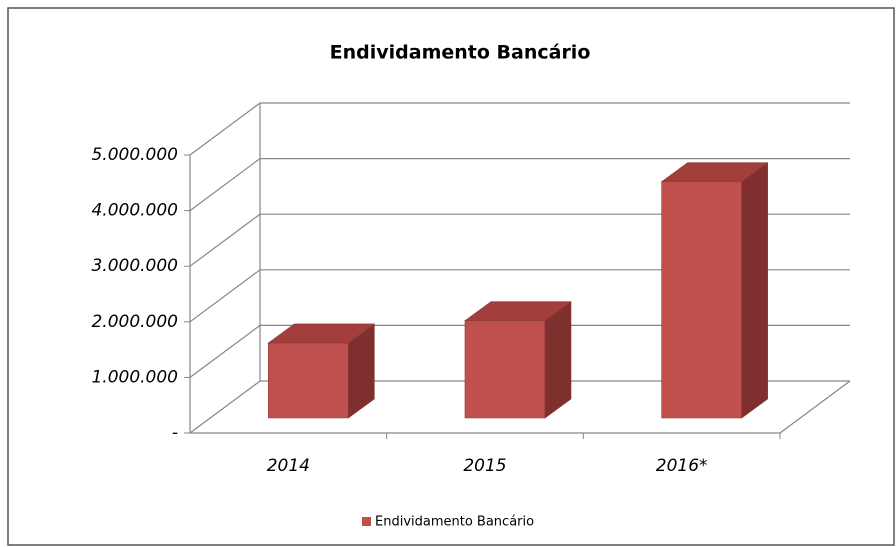 This screenshot has height=547, width=896. What do you see at coordinates (454, 522) in the screenshot?
I see `legend-label: Endividamento Bancário` at bounding box center [454, 522].